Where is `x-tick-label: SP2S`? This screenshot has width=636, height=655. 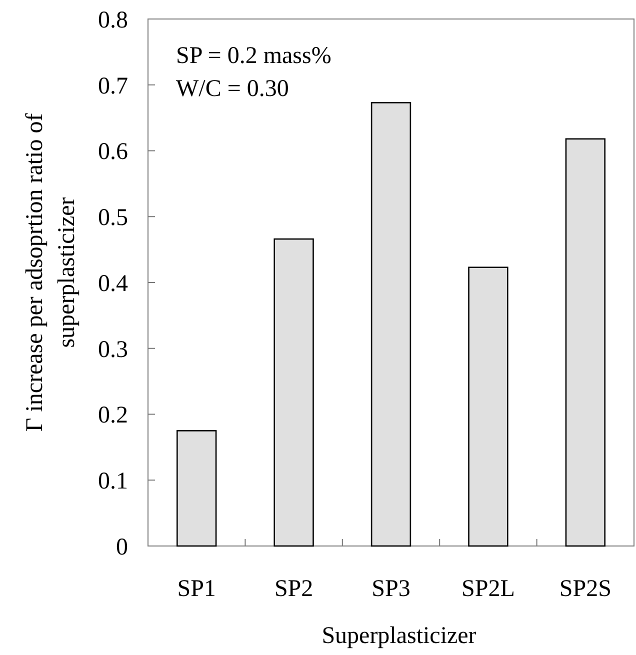 x-tick-label: SP2S is located at coordinates (585, 589).